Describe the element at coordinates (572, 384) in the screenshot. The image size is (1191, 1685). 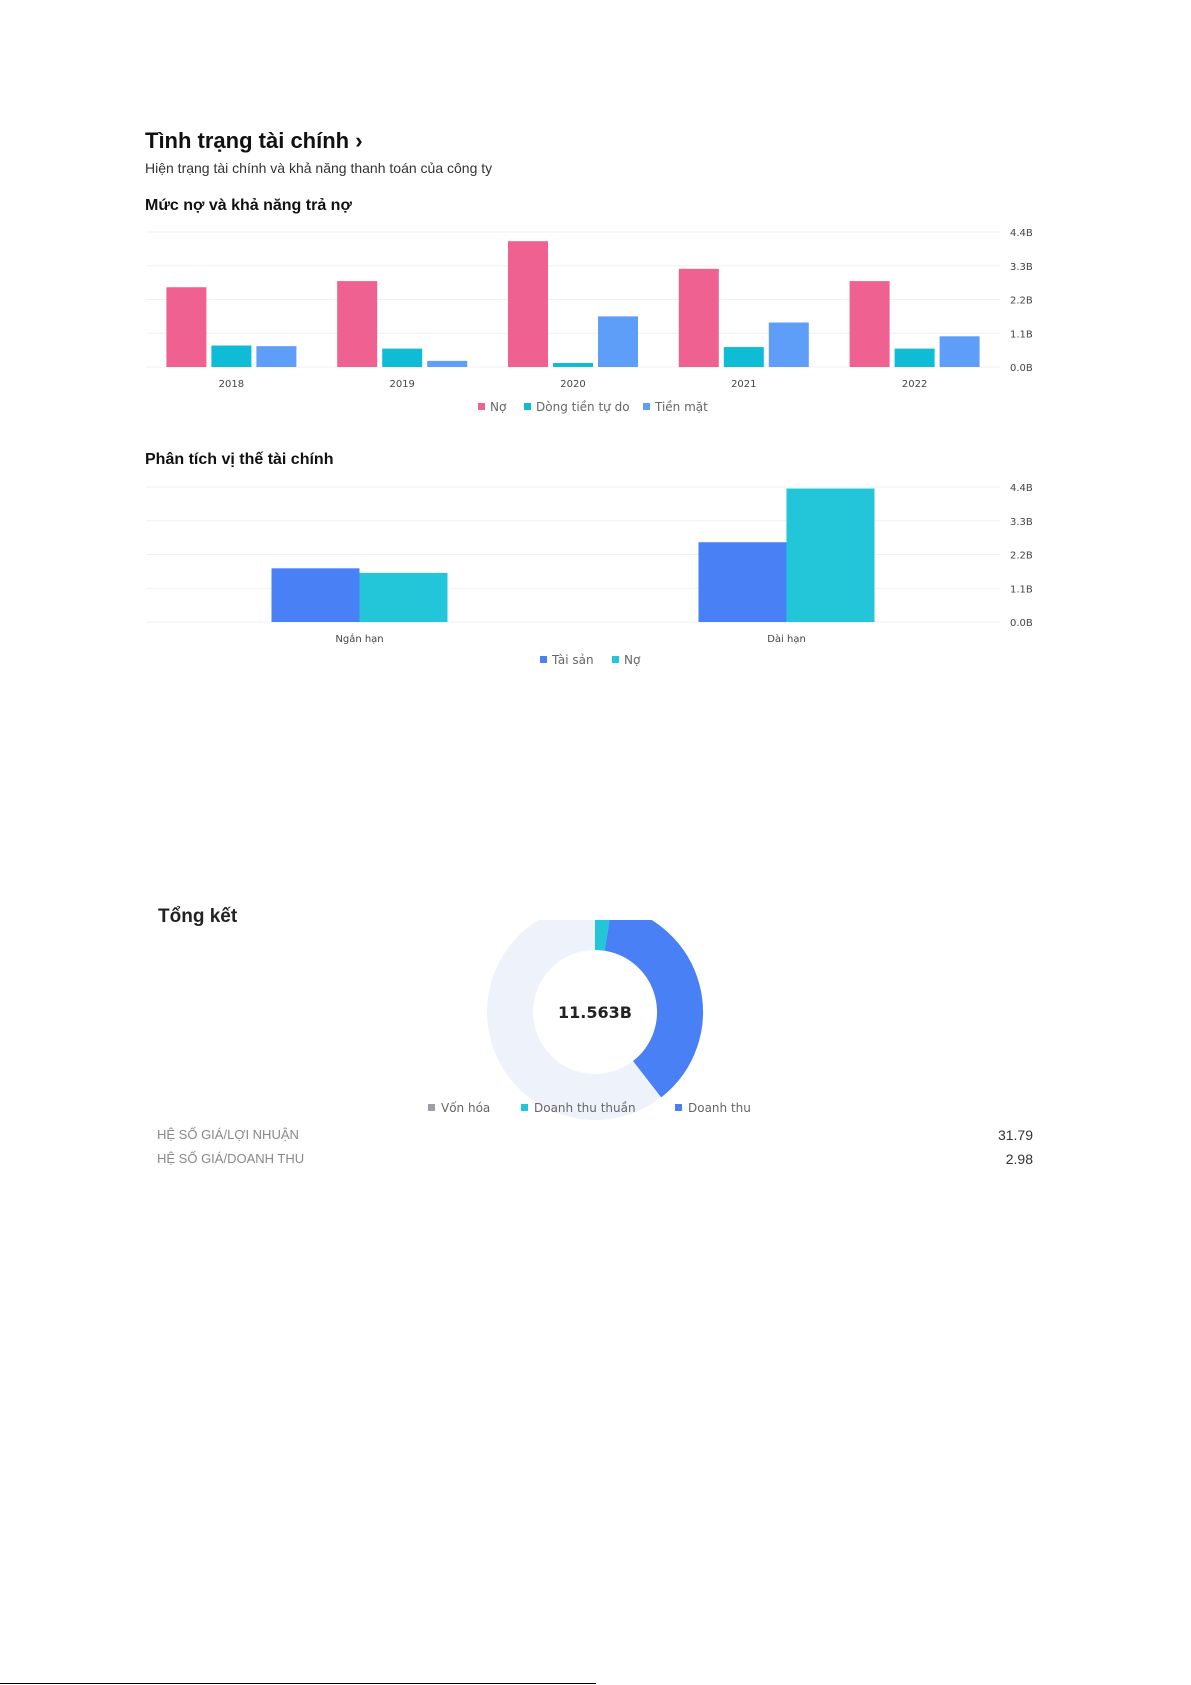
I see `x-tick-label: 2020` at that location.